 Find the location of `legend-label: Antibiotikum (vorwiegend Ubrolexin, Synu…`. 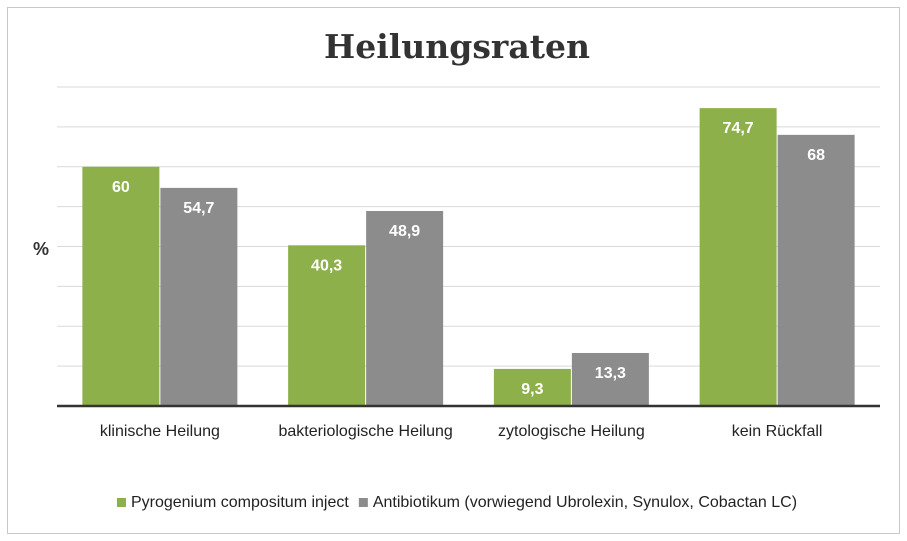

legend-label: Antibiotikum (vorwiegend Ubrolexin, Synu… is located at coordinates (585, 502).